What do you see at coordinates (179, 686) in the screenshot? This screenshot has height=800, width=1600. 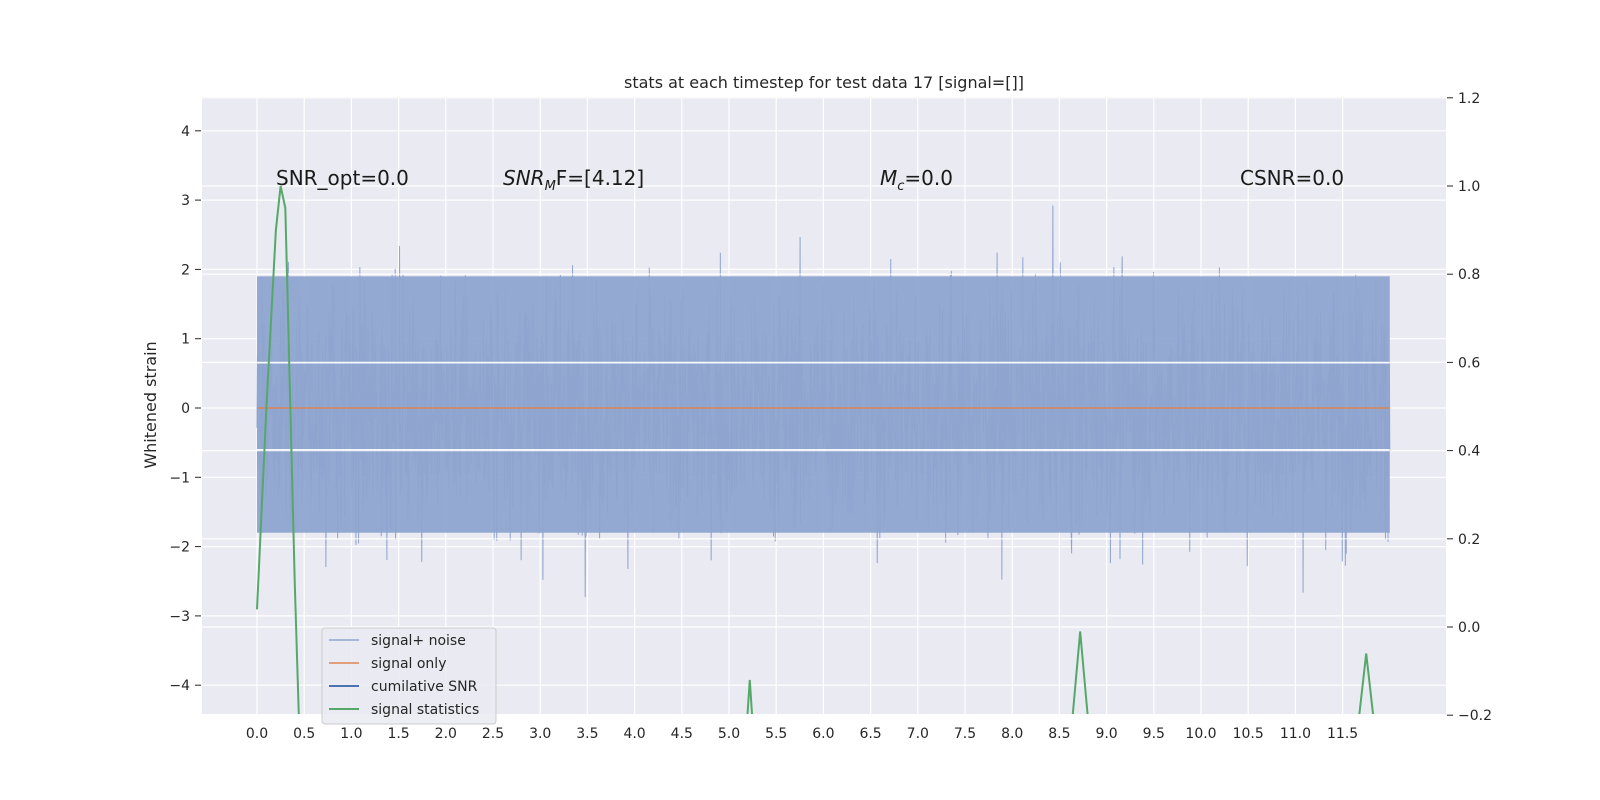 I see `y-tick-label: −4` at bounding box center [179, 686].